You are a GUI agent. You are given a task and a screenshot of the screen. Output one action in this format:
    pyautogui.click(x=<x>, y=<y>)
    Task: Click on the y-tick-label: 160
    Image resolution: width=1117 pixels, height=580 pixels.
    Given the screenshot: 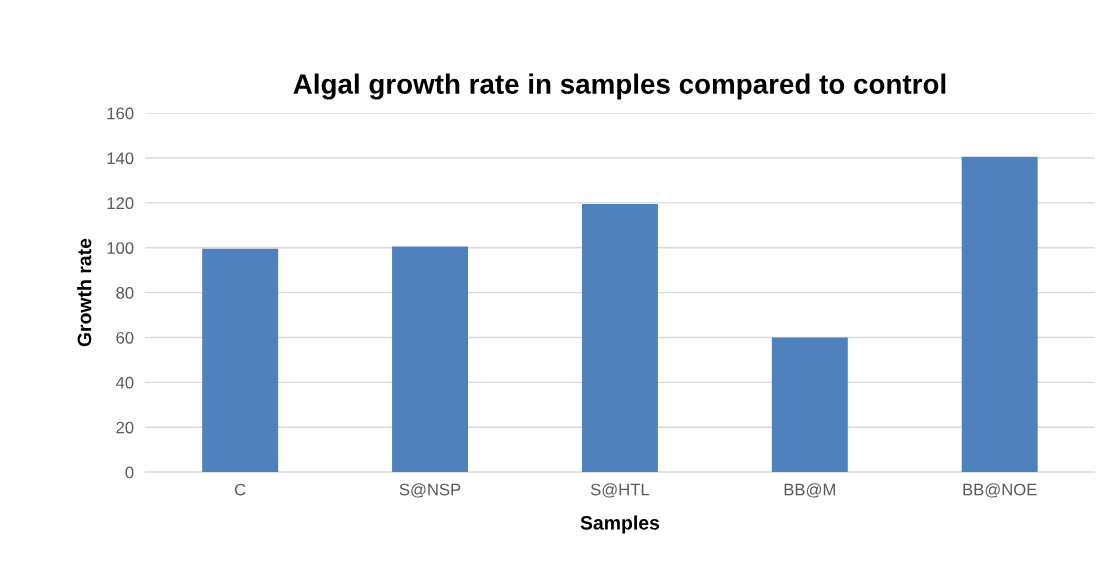 What is the action you would take?
    pyautogui.click(x=120, y=113)
    